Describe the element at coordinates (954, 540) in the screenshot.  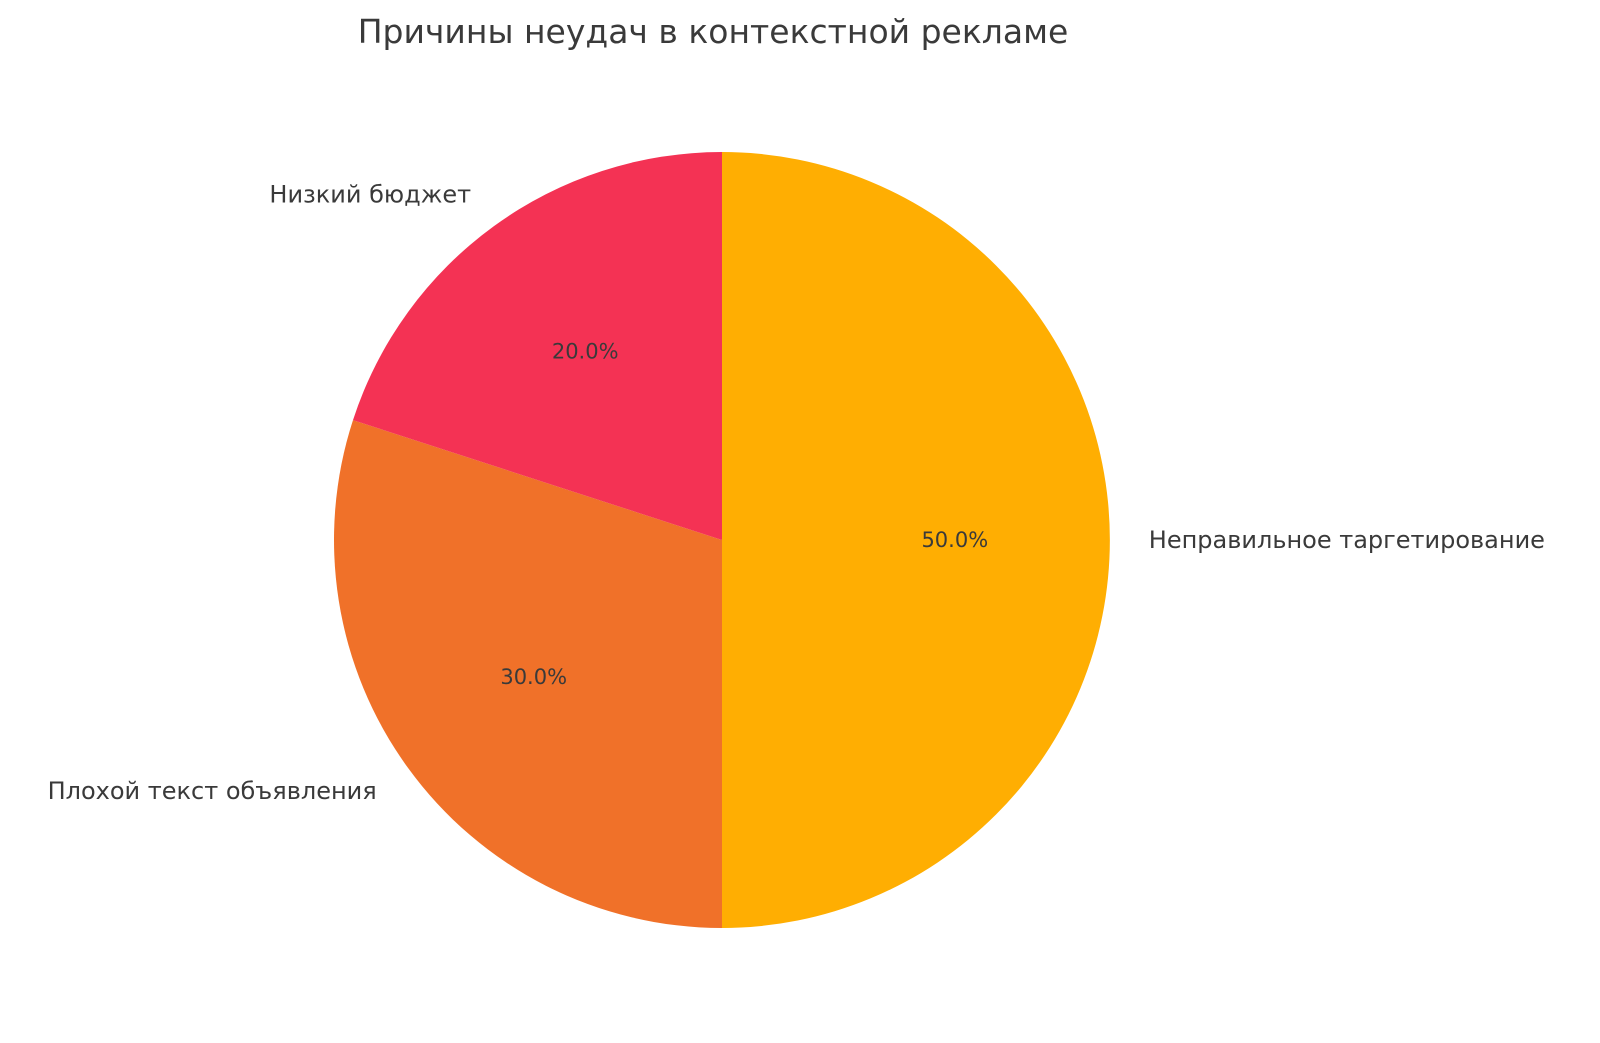
I see `pie-percent-label-0: 50.0%` at that location.